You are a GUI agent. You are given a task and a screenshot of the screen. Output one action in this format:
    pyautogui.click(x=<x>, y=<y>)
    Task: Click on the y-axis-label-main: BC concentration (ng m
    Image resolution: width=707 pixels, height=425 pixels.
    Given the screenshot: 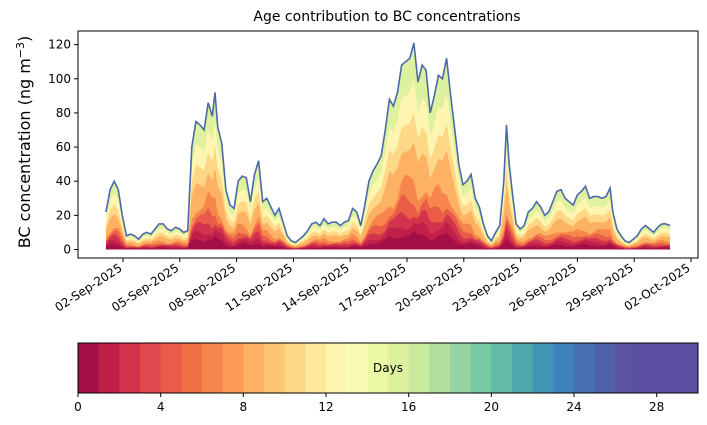 What is the action you would take?
    pyautogui.click(x=24, y=153)
    